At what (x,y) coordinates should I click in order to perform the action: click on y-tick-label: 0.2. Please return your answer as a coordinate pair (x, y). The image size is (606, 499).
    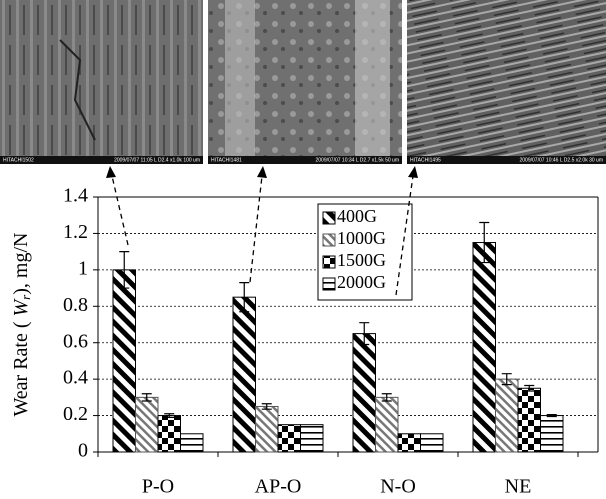
    Looking at the image, I should click on (75, 414).